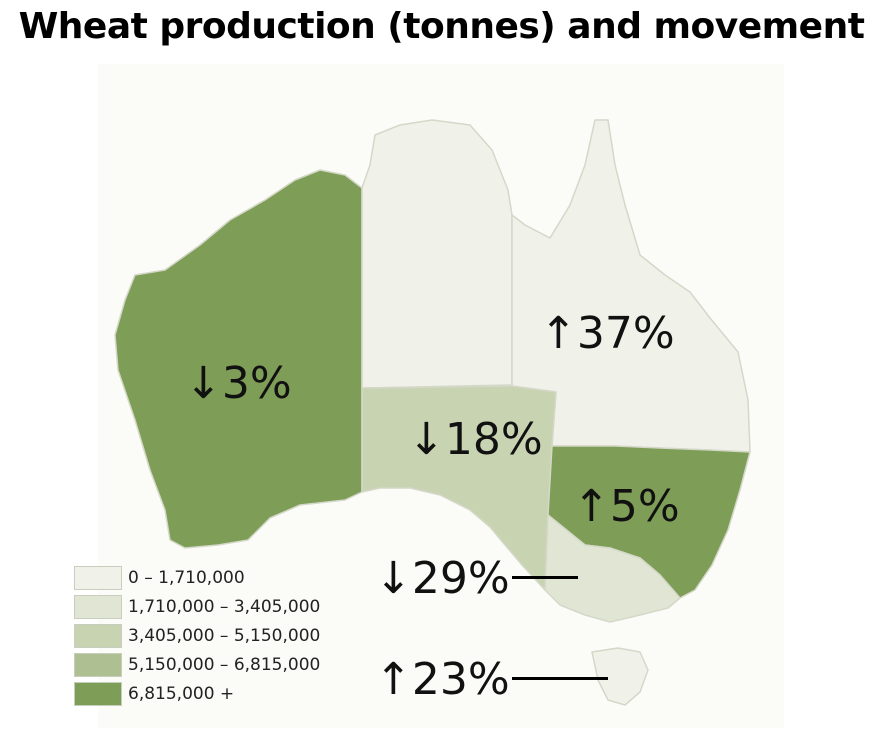  I want to click on region-victoria, so click(612, 568).